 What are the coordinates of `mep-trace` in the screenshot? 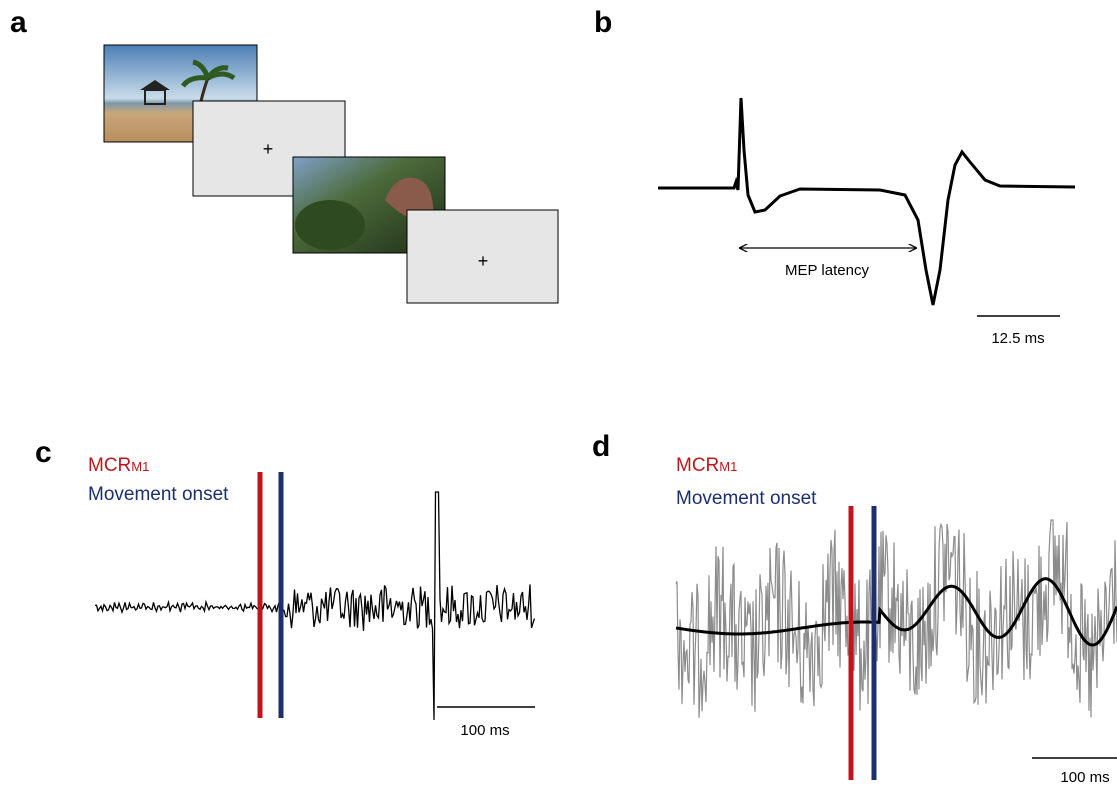 It's located at (867, 201).